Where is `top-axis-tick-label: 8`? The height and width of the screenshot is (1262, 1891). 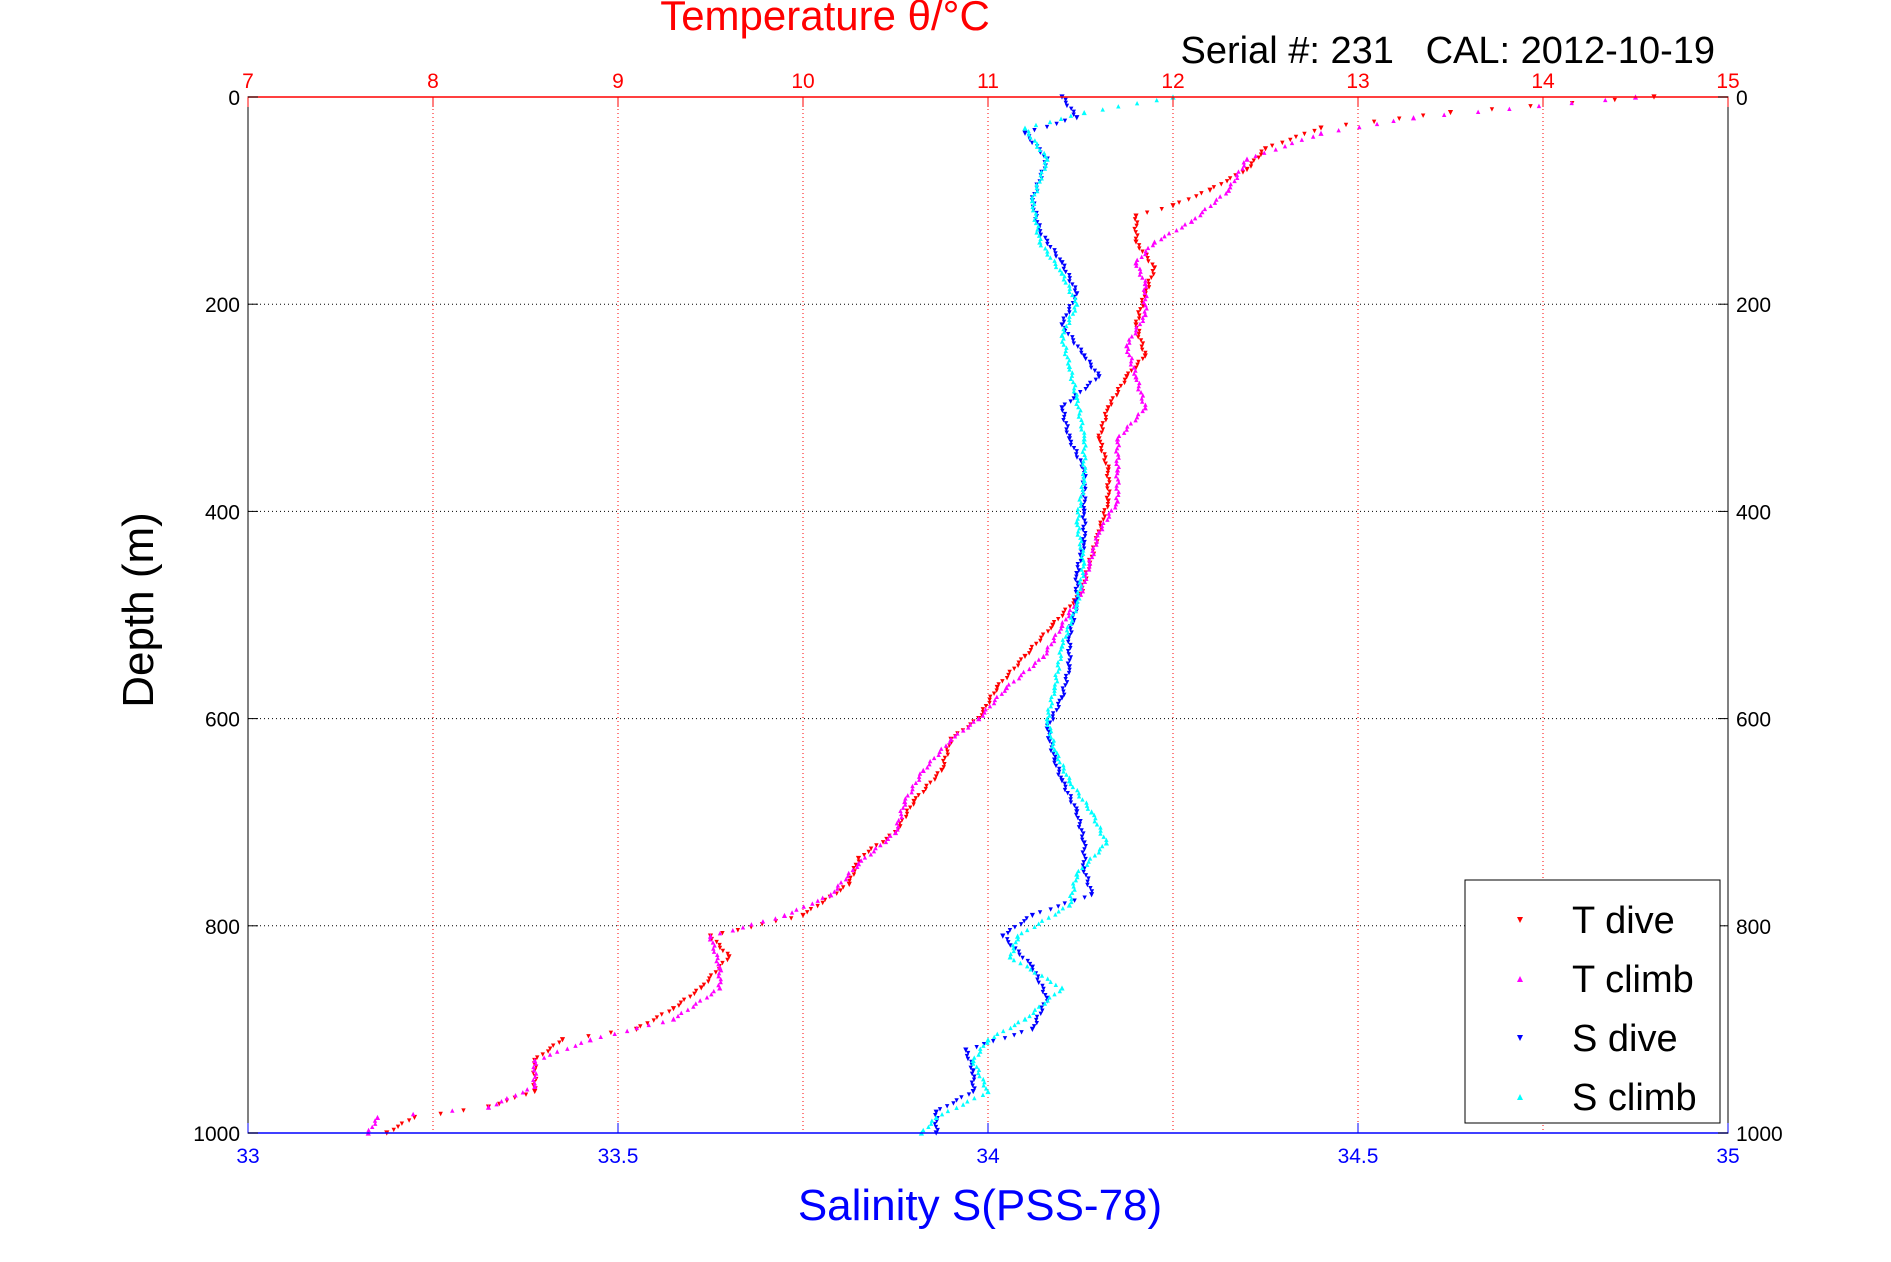 top-axis-tick-label: 8 is located at coordinates (433, 81).